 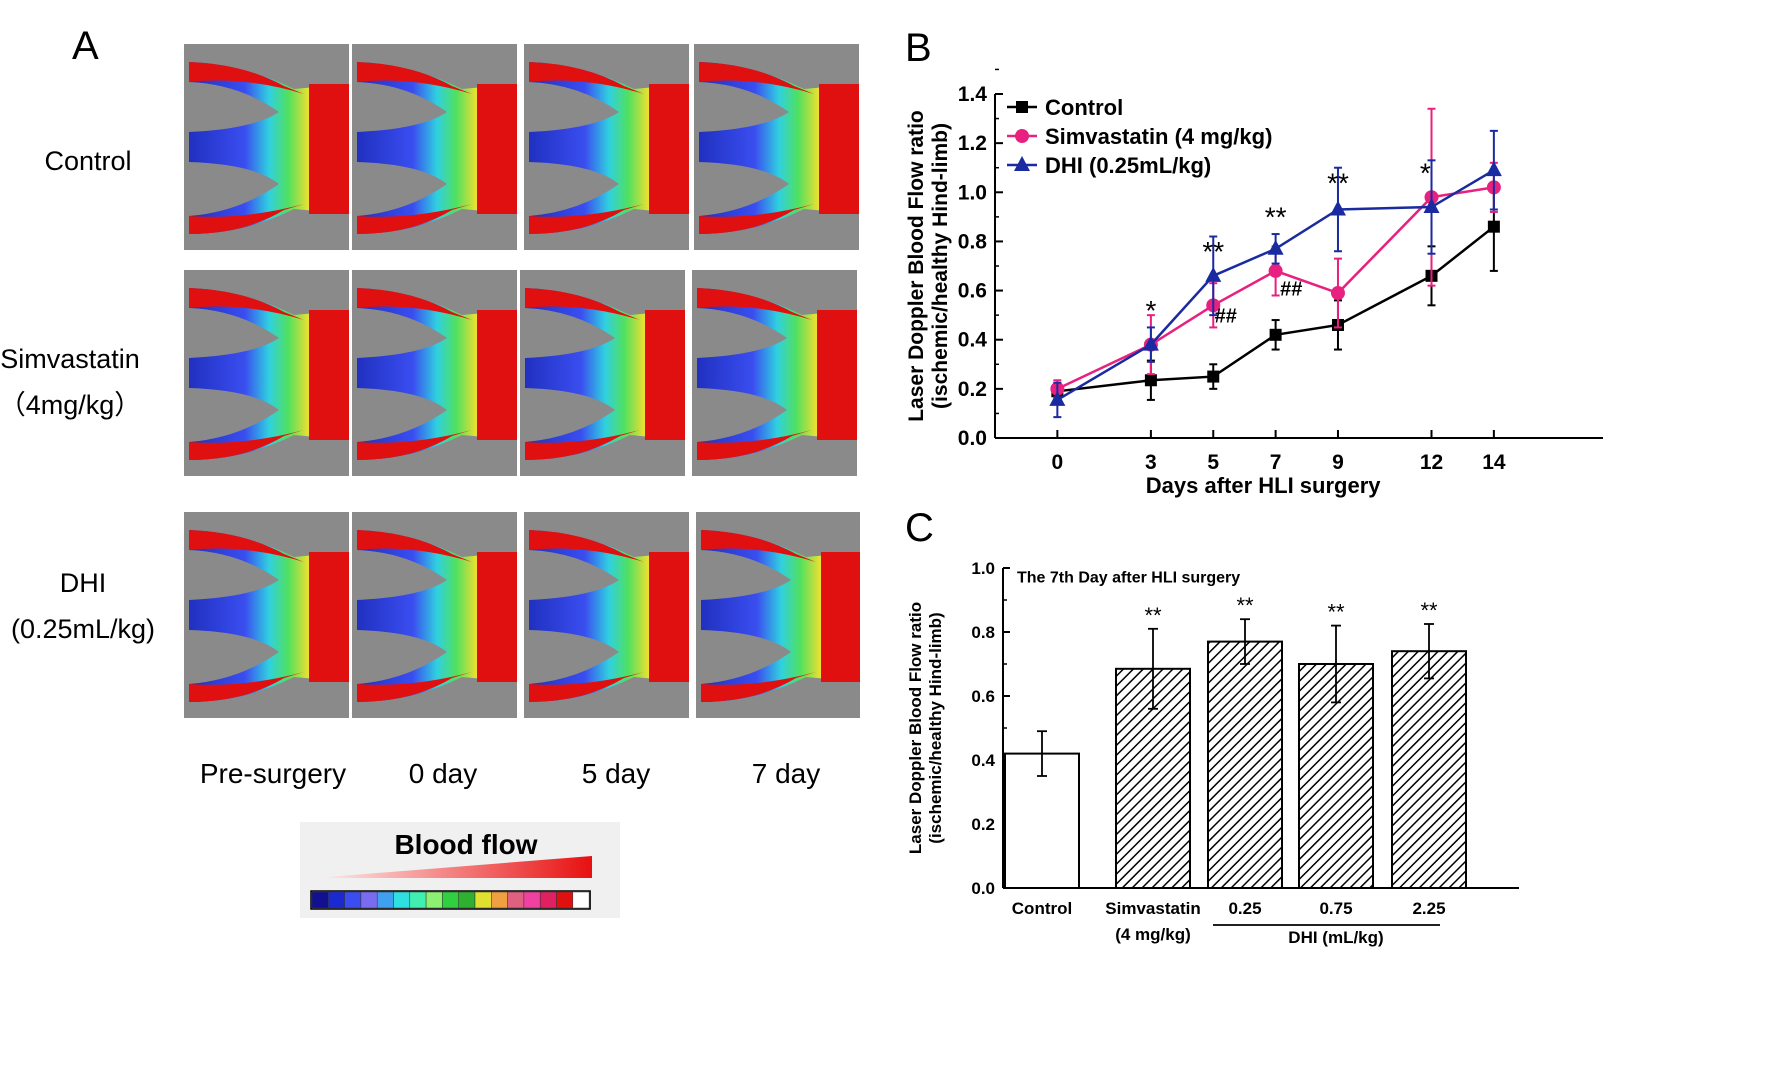 I want to click on row-label-dhi-line2: (0.25mL/kg), so click(x=83, y=629).